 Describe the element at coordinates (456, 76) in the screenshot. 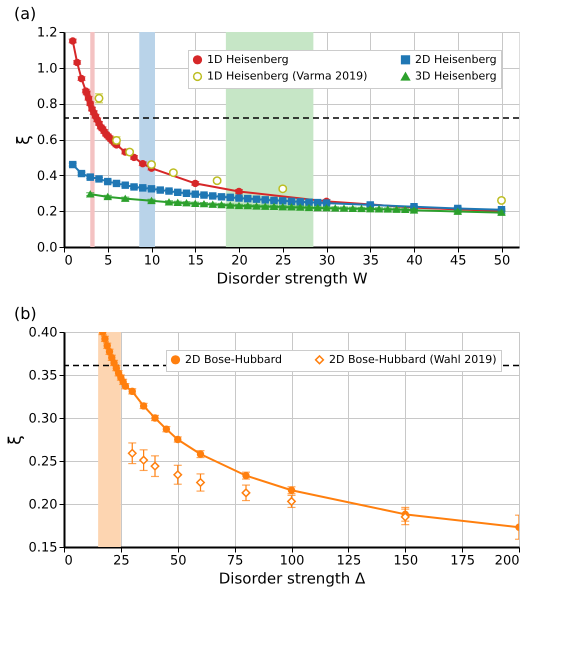

I see `legend-label: 3D Heisenberg` at that location.